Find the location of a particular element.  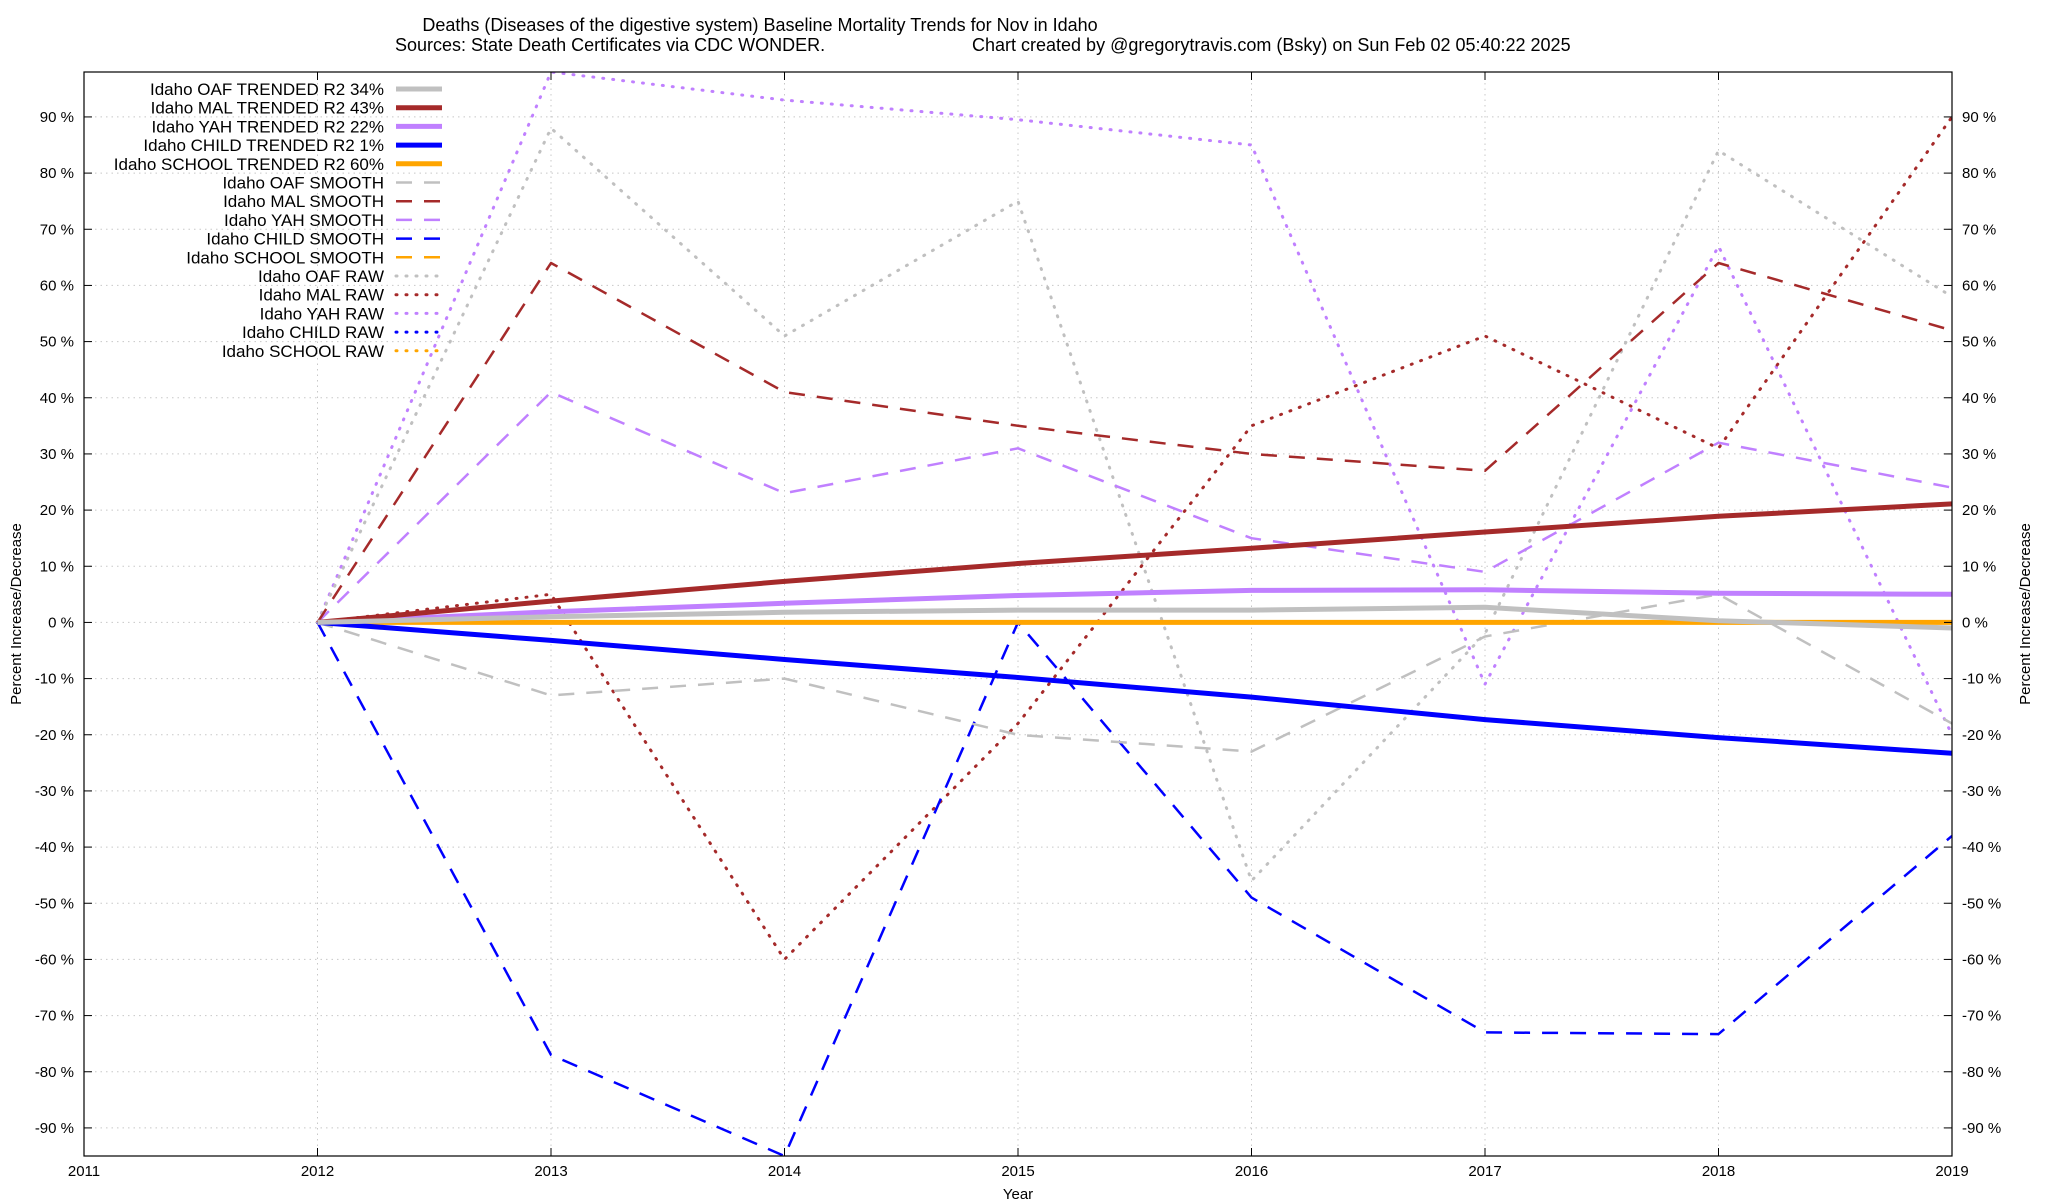

y-tick-label: 30 % is located at coordinates (57, 454).